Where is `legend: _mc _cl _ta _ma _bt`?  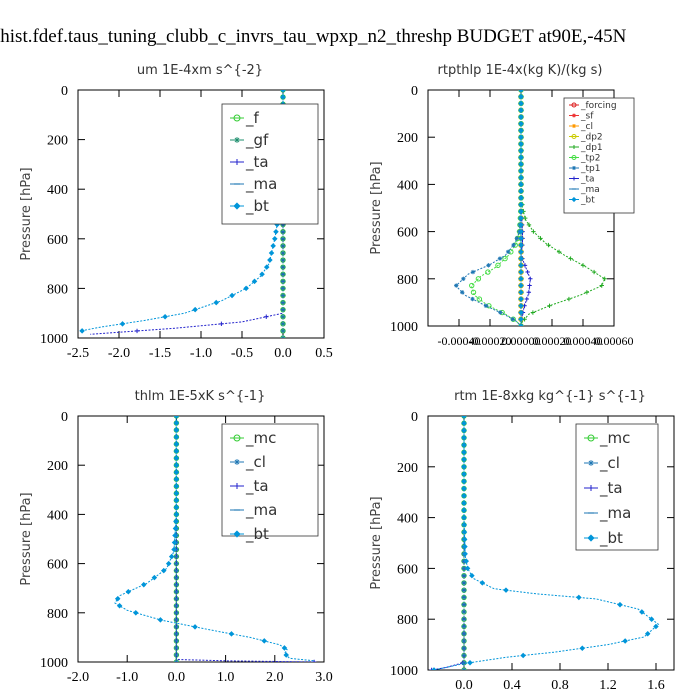 legend: _mc _cl _ta _ma _bt is located at coordinates (617, 487).